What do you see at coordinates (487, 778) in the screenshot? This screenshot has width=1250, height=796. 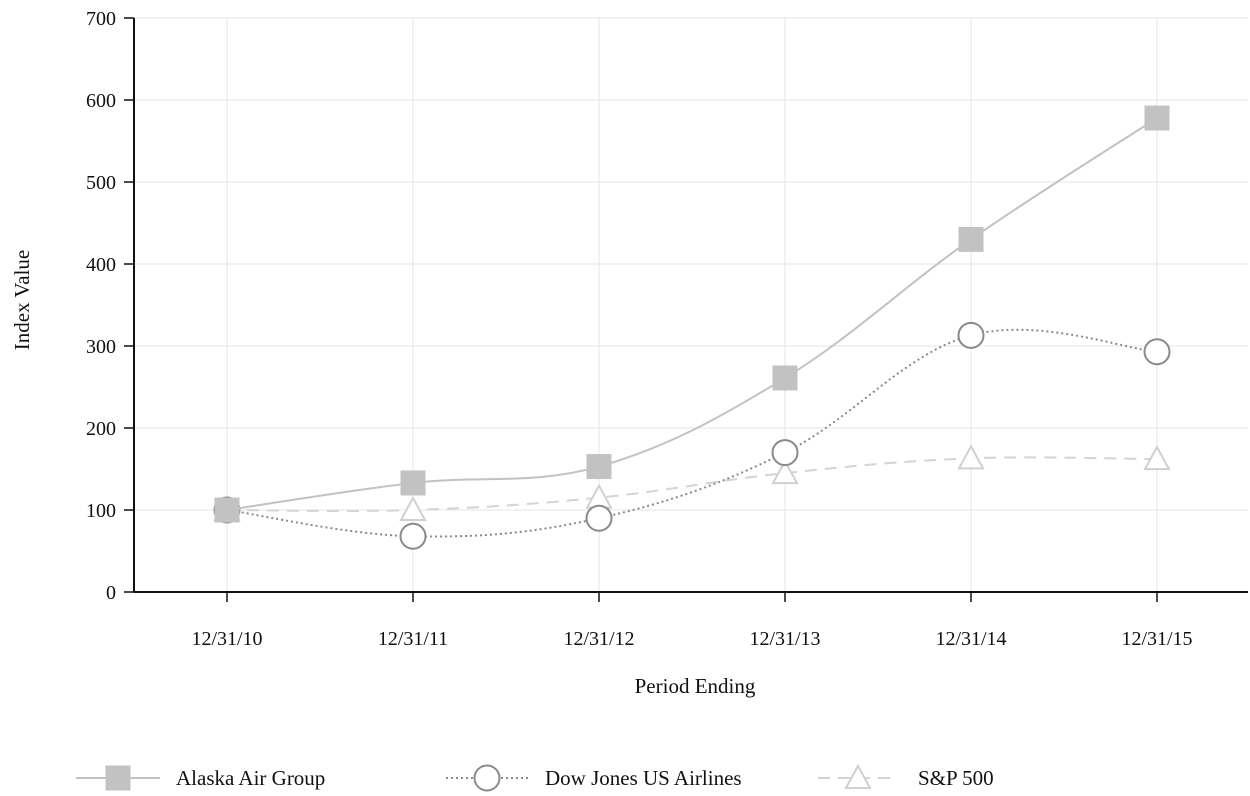 I see `legend-marker-dow-jones-us-airlines` at bounding box center [487, 778].